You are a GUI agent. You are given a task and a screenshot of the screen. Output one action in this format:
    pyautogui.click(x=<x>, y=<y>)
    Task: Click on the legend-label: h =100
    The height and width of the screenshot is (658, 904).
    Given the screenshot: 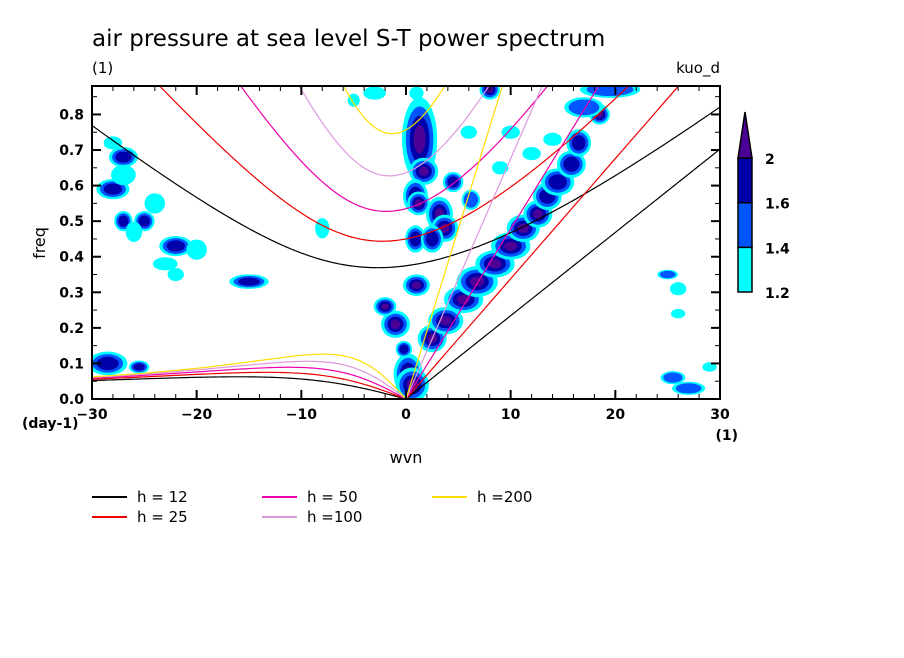 What is the action you would take?
    pyautogui.click(x=334, y=517)
    